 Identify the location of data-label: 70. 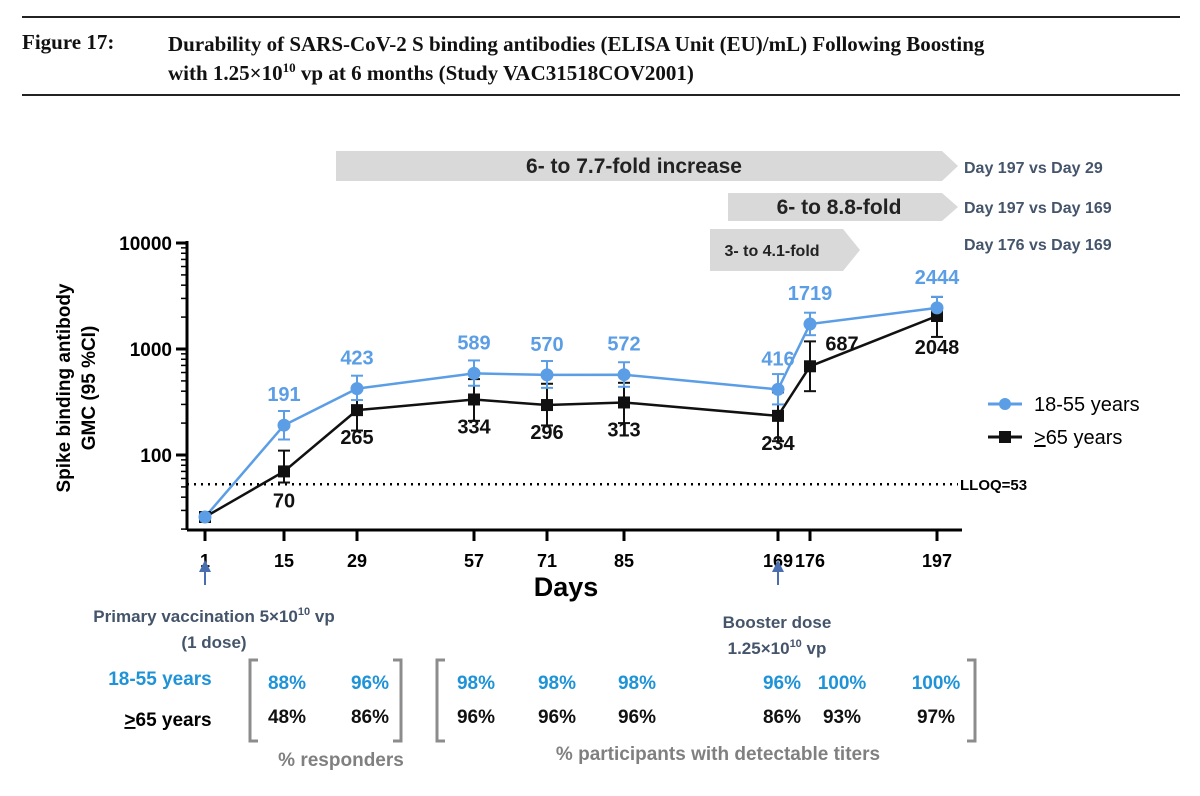
(284, 501).